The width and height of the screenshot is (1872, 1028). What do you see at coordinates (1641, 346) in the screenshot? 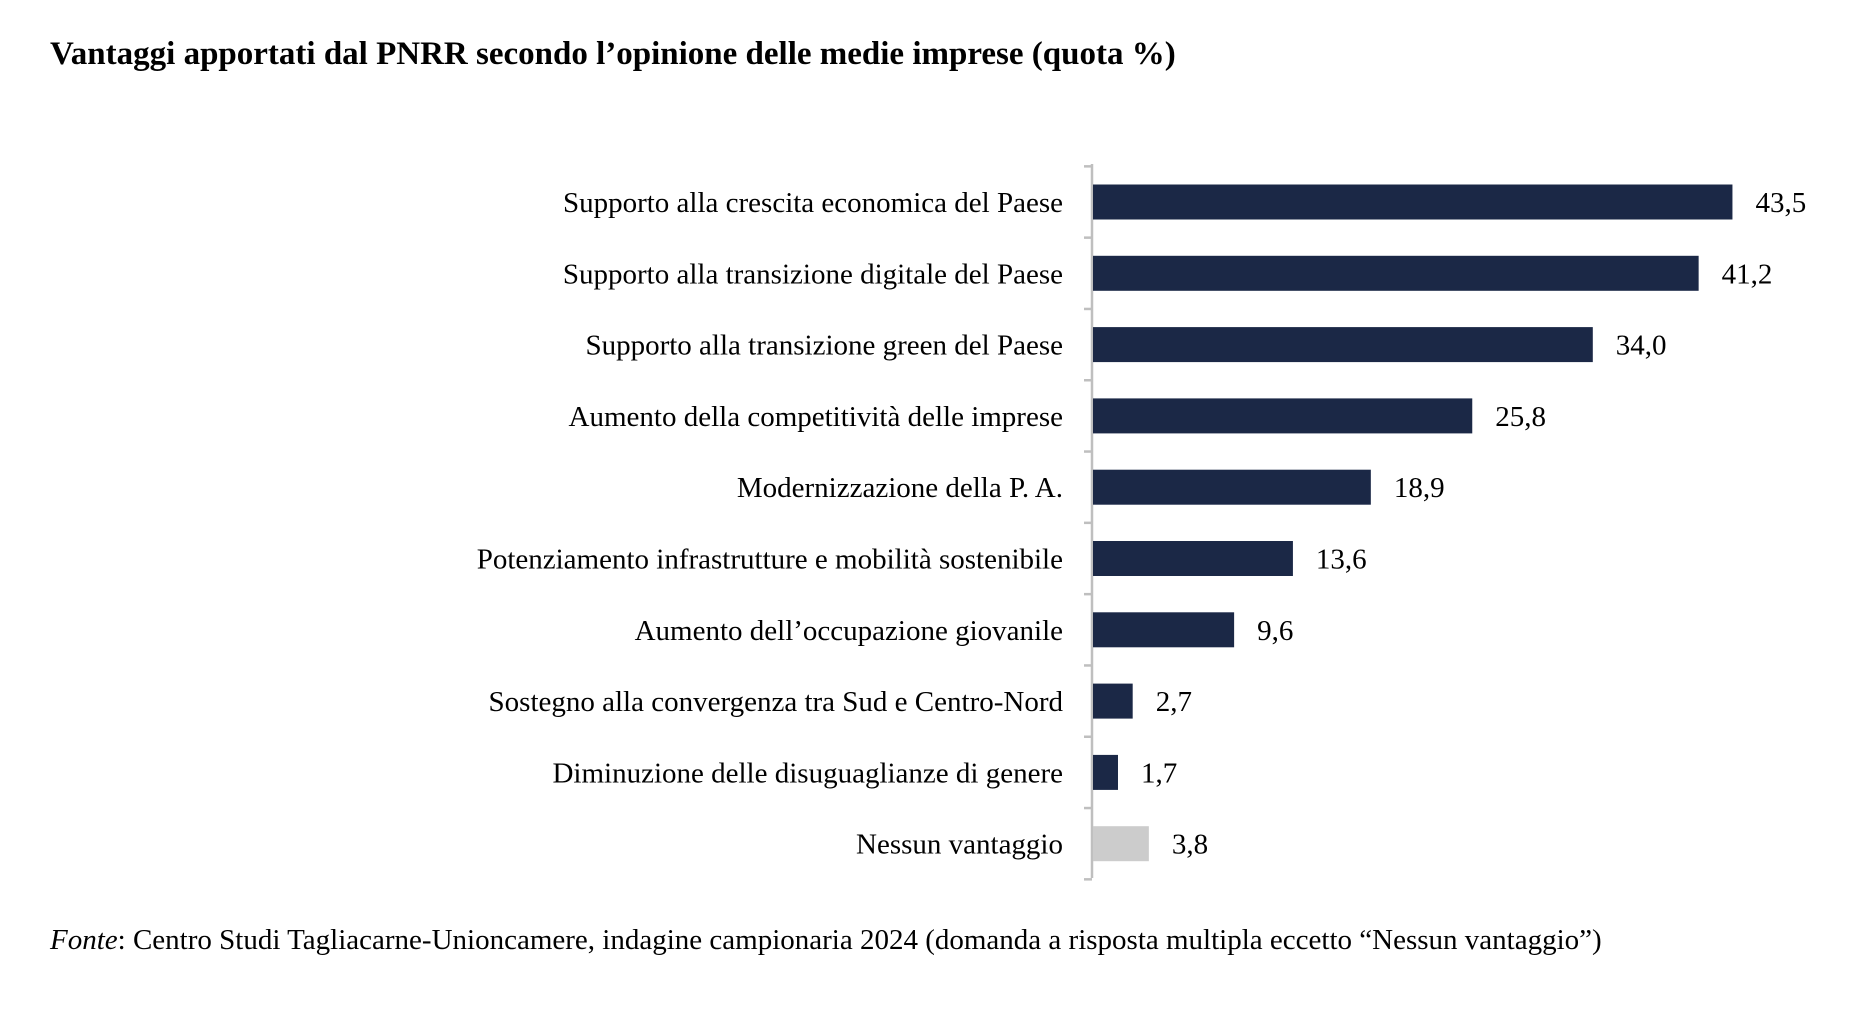
I see `value-label: 34,0` at bounding box center [1641, 346].